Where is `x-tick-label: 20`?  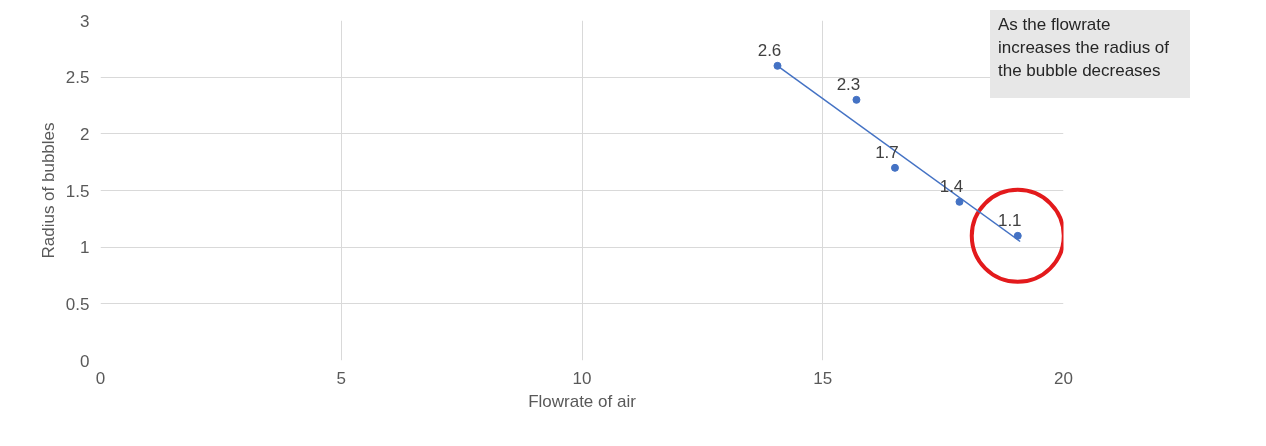
x-tick-label: 20 is located at coordinates (1063, 378).